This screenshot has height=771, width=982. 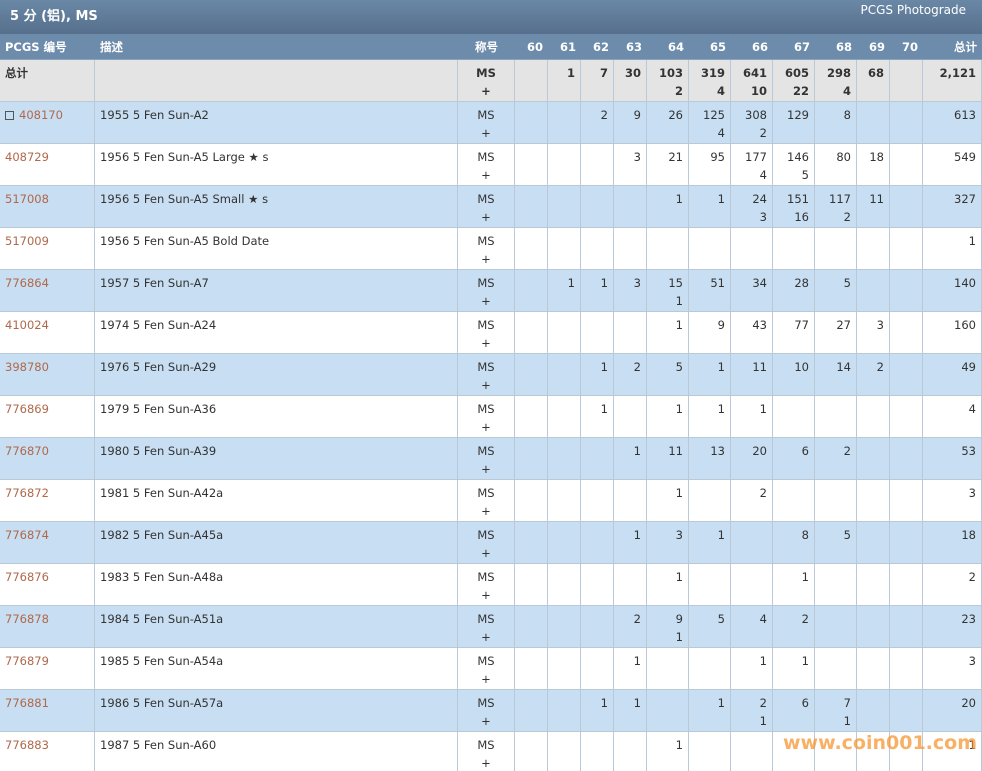 I want to click on grade-count: 3, so click(x=668, y=543).